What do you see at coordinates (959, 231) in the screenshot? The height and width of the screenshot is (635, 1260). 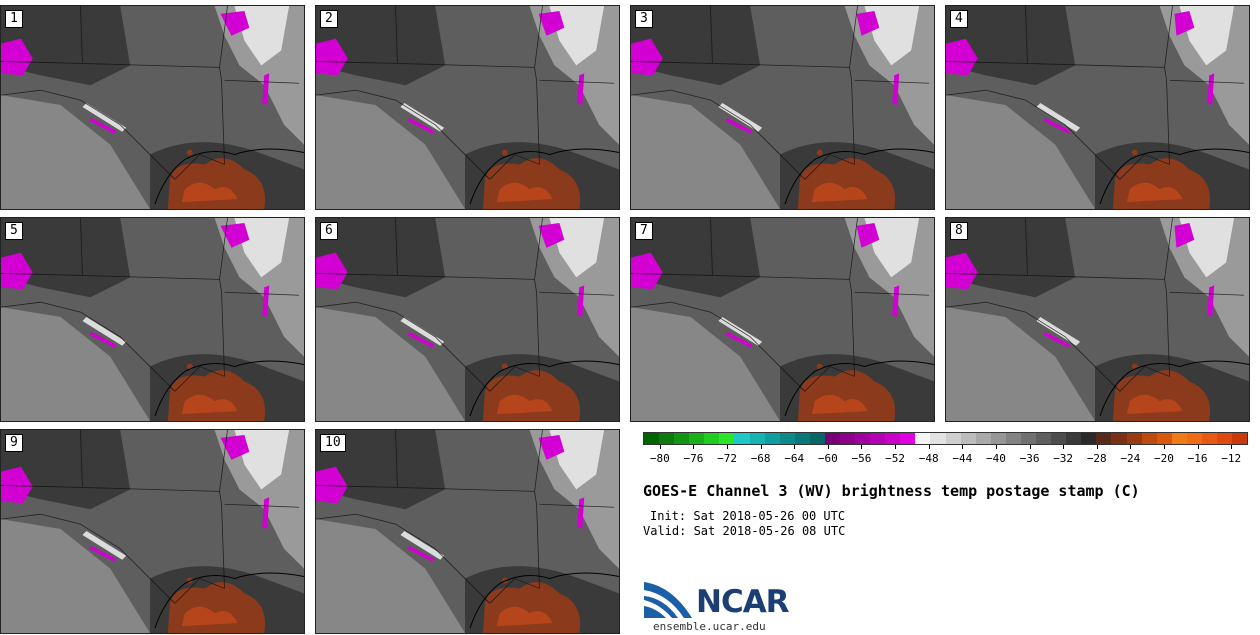 I see `panel-number-label: 8` at bounding box center [959, 231].